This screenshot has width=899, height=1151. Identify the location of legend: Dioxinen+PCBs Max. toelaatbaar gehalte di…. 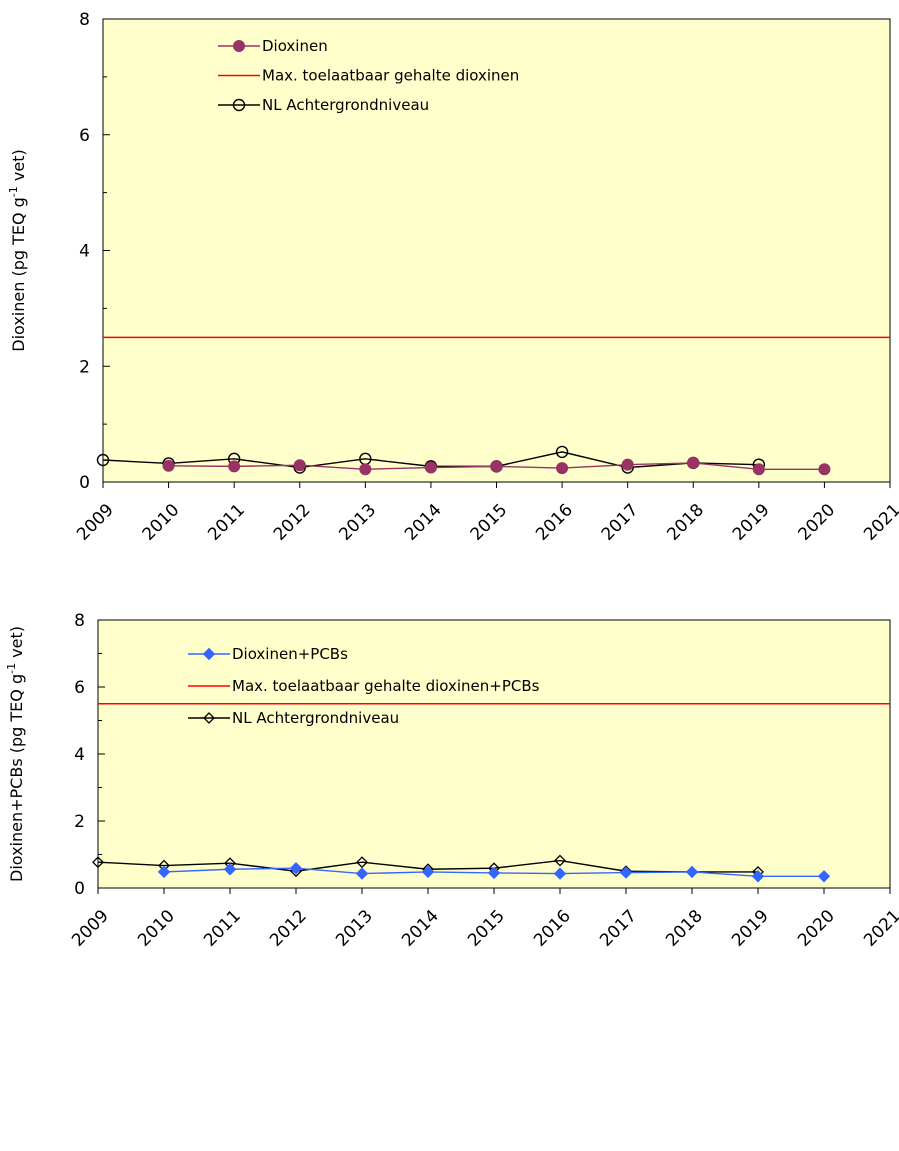
(364, 686).